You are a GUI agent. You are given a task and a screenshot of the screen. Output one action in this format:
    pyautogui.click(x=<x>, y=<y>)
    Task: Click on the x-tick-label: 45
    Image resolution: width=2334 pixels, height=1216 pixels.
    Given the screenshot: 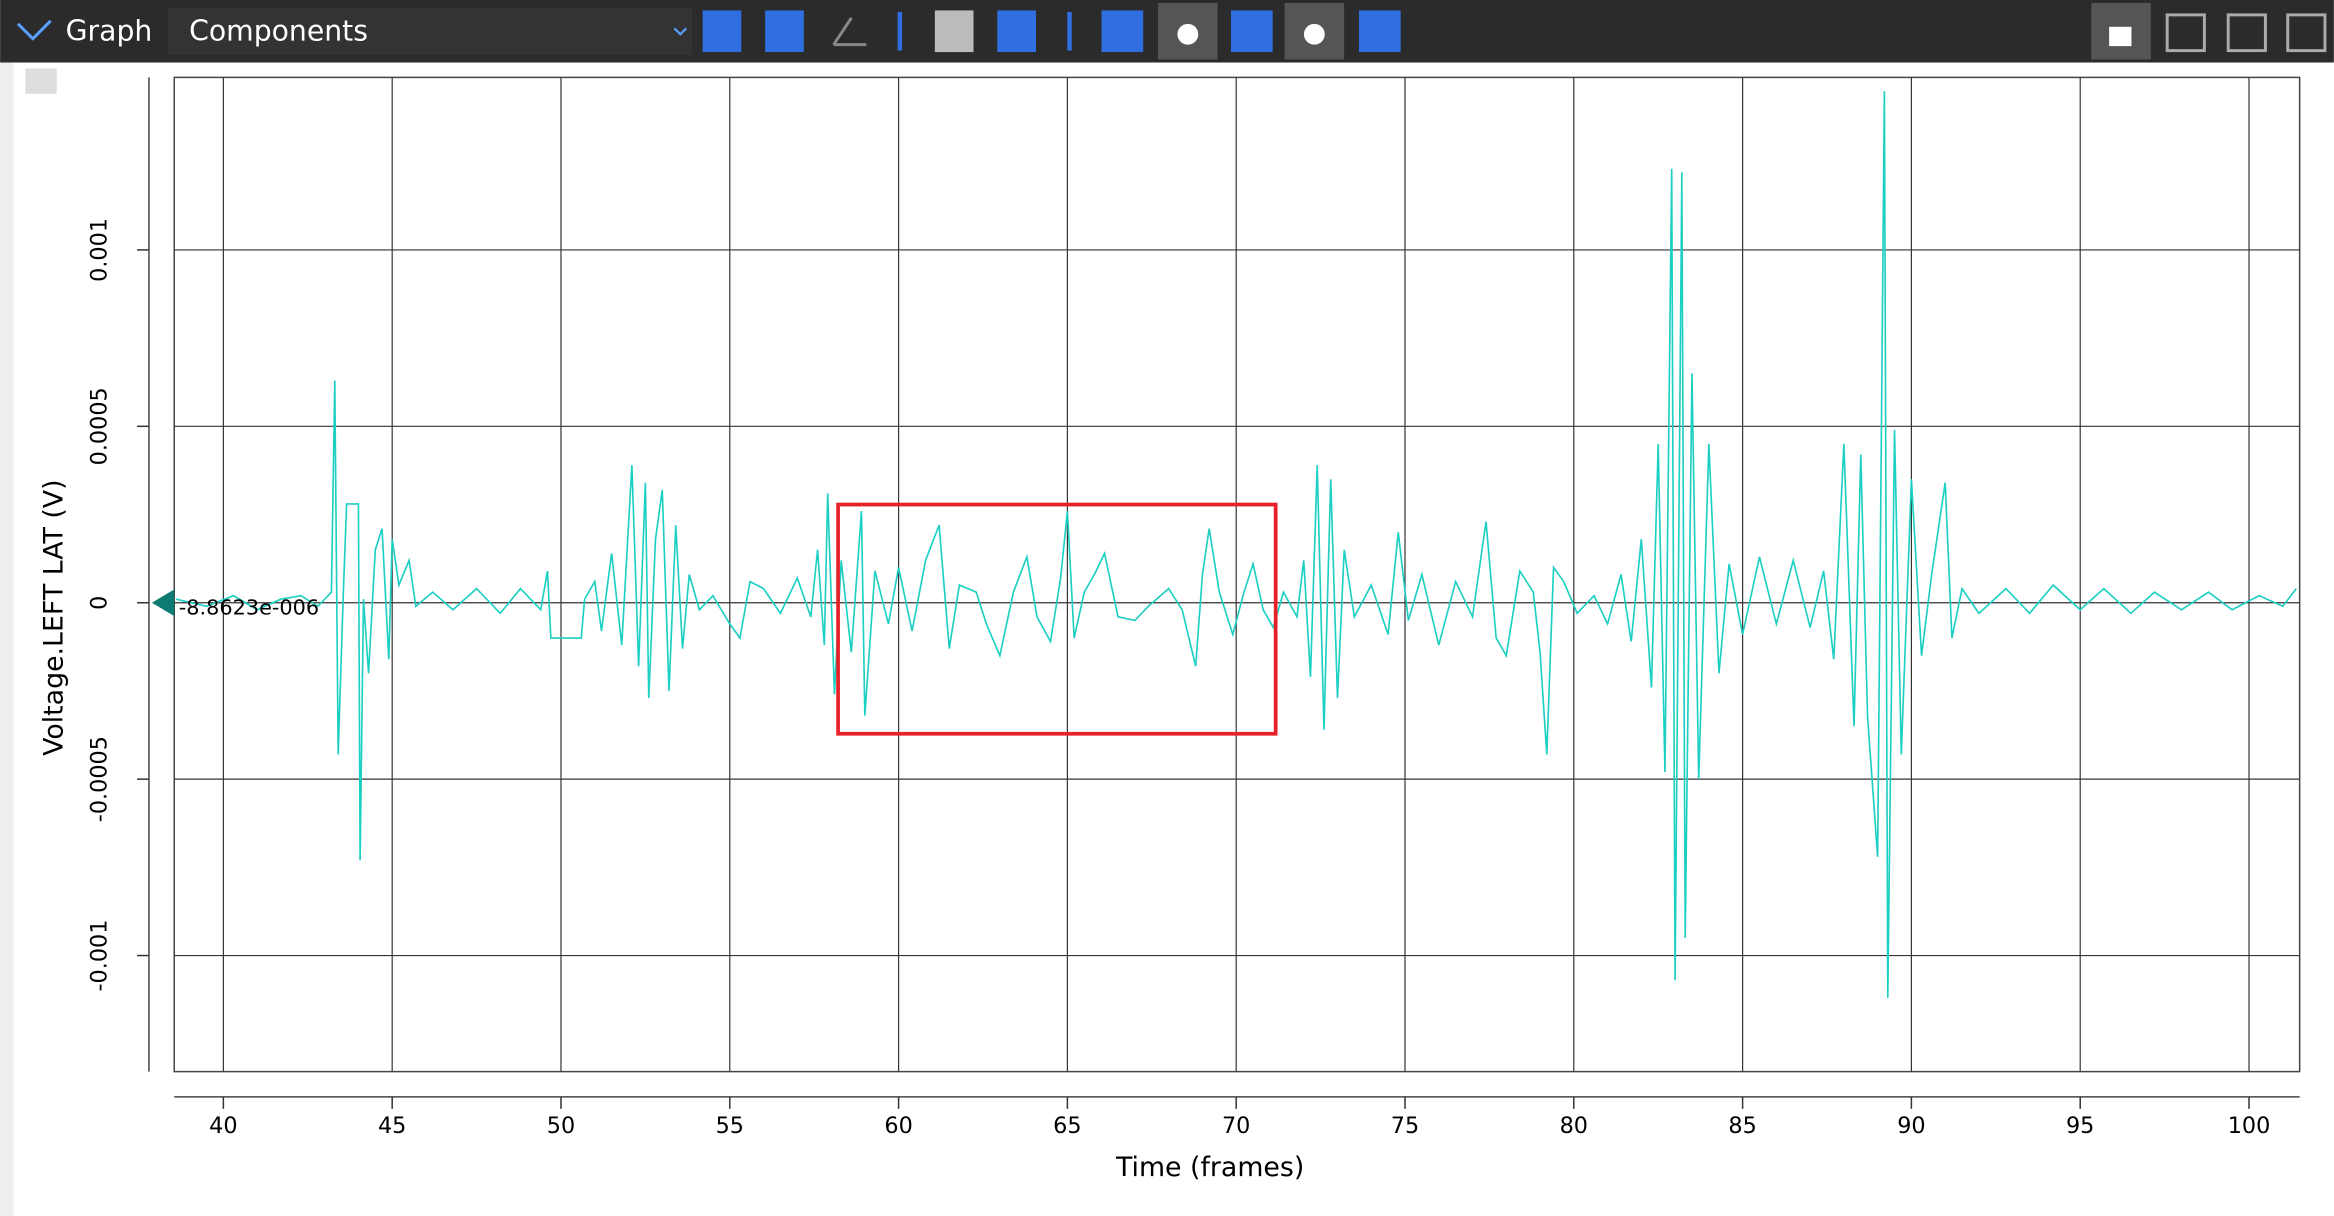 What is the action you would take?
    pyautogui.click(x=392, y=1126)
    